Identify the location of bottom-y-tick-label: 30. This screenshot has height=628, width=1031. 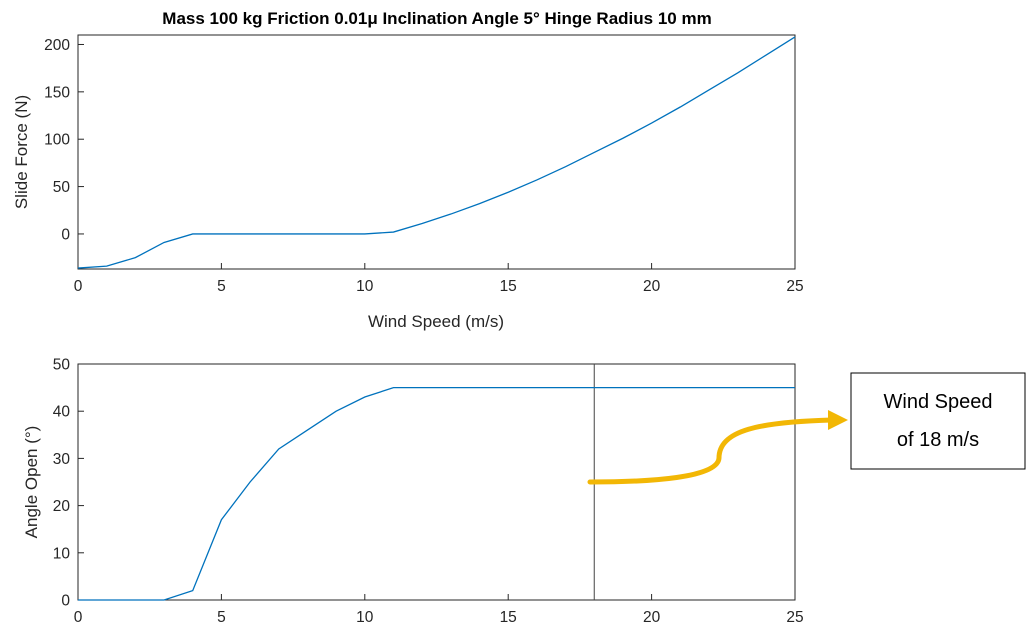
(62, 459).